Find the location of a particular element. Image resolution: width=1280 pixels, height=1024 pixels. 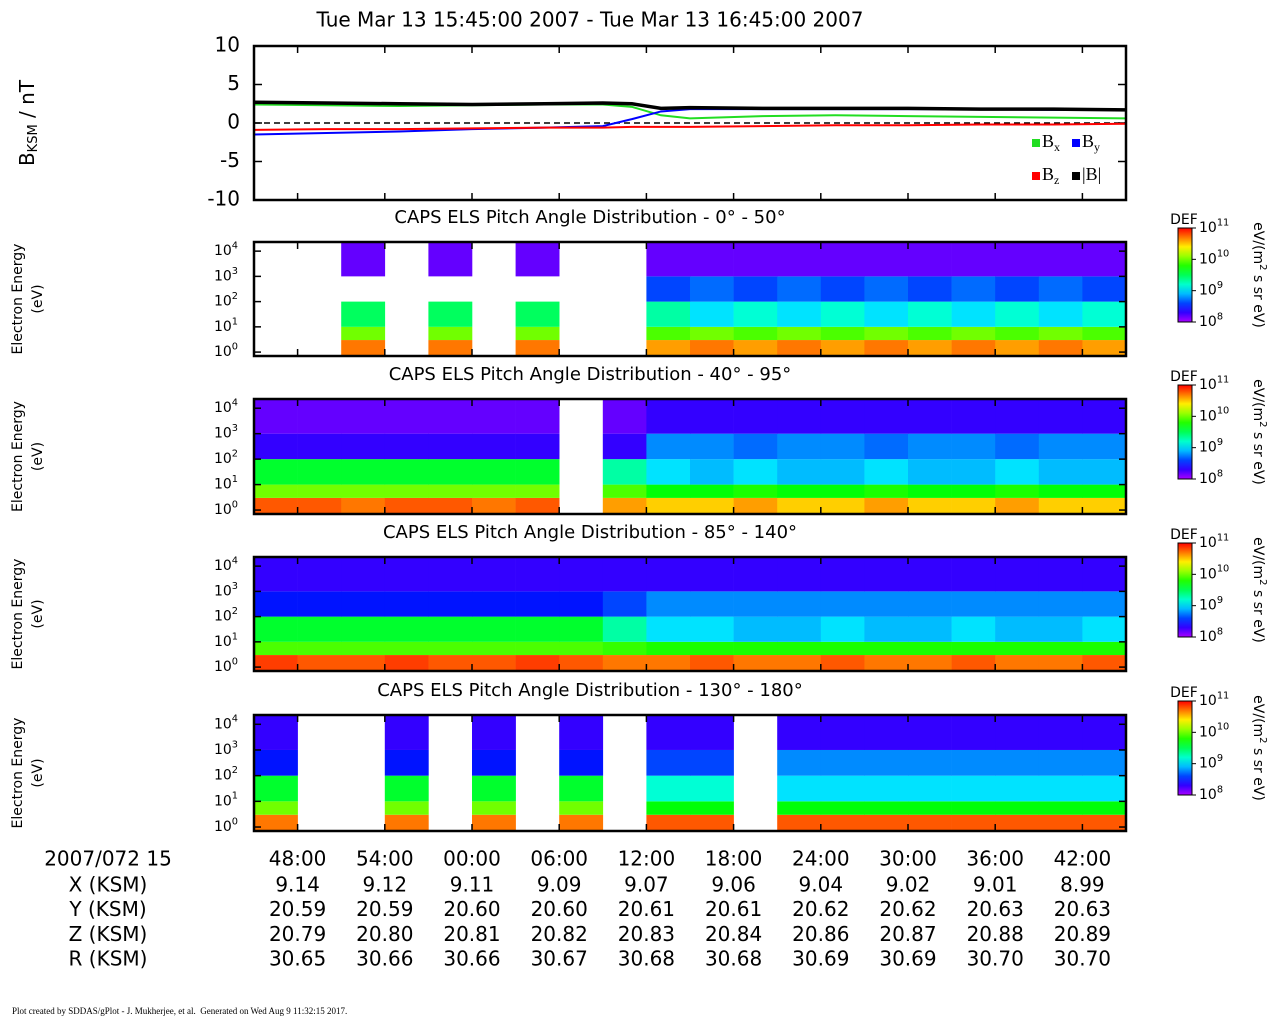

legend-label: By is located at coordinates (1091, 142).